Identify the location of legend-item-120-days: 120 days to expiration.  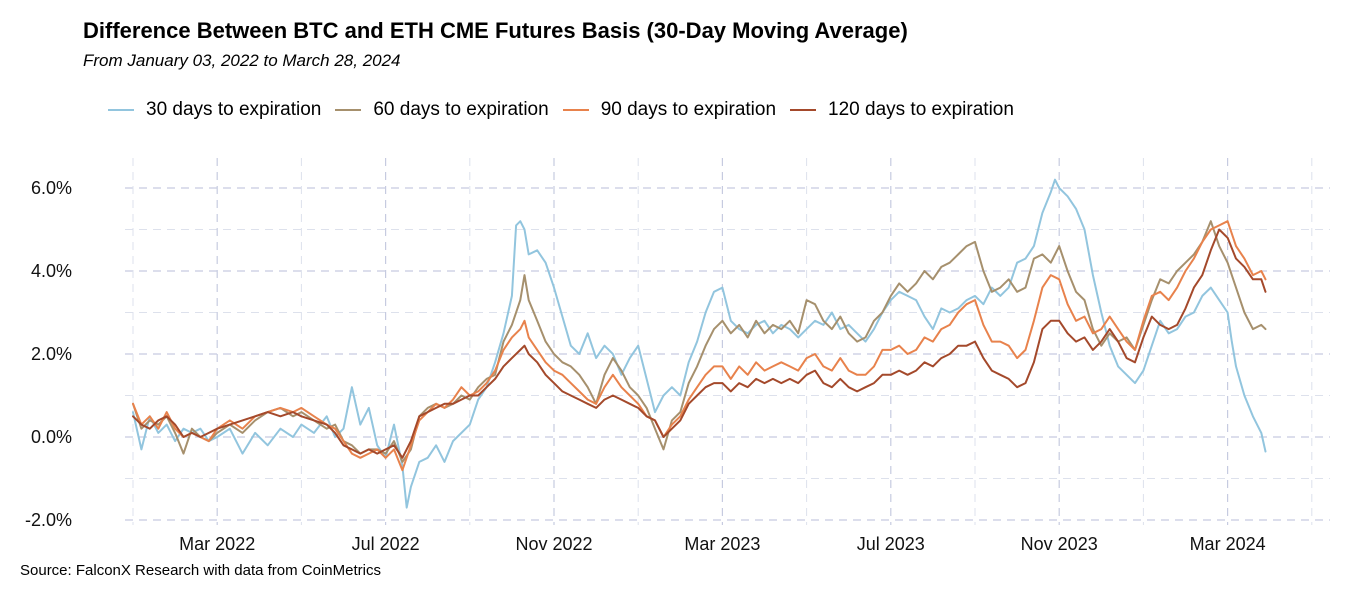
(902, 110).